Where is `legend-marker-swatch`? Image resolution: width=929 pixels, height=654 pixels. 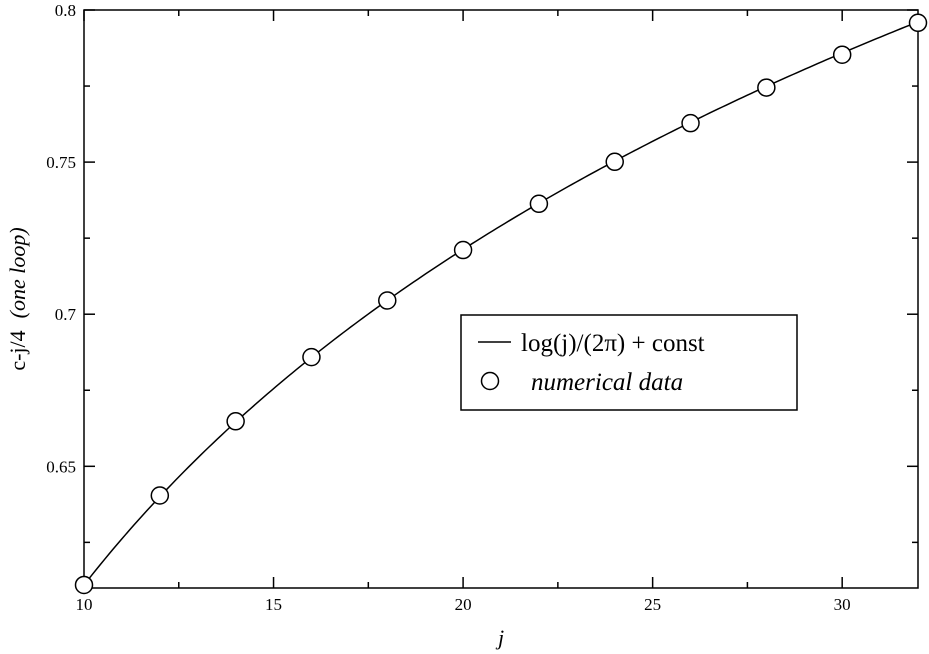
legend-marker-swatch is located at coordinates (490, 381).